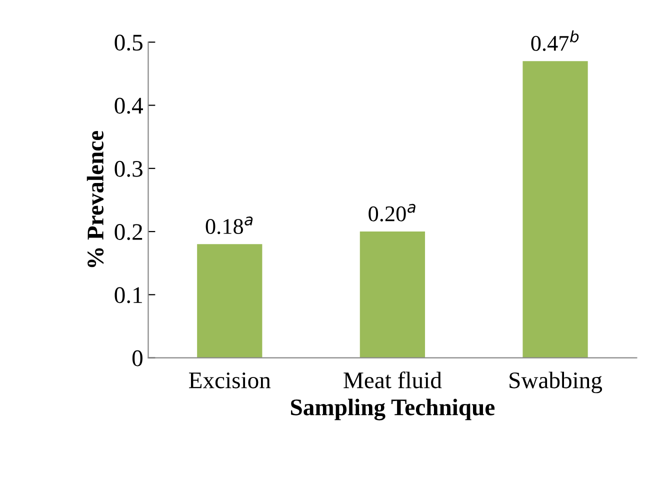 The image size is (653, 479). Describe the element at coordinates (556, 383) in the screenshot. I see `x-tick-label: Swabbing` at that location.